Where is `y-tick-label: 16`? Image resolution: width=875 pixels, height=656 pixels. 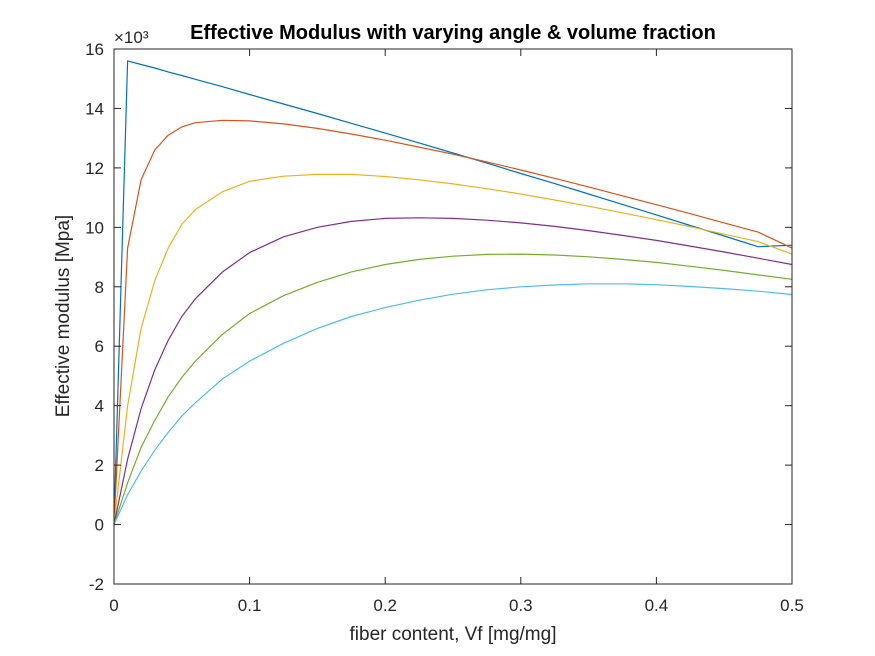 y-tick-label: 16 is located at coordinates (94, 49).